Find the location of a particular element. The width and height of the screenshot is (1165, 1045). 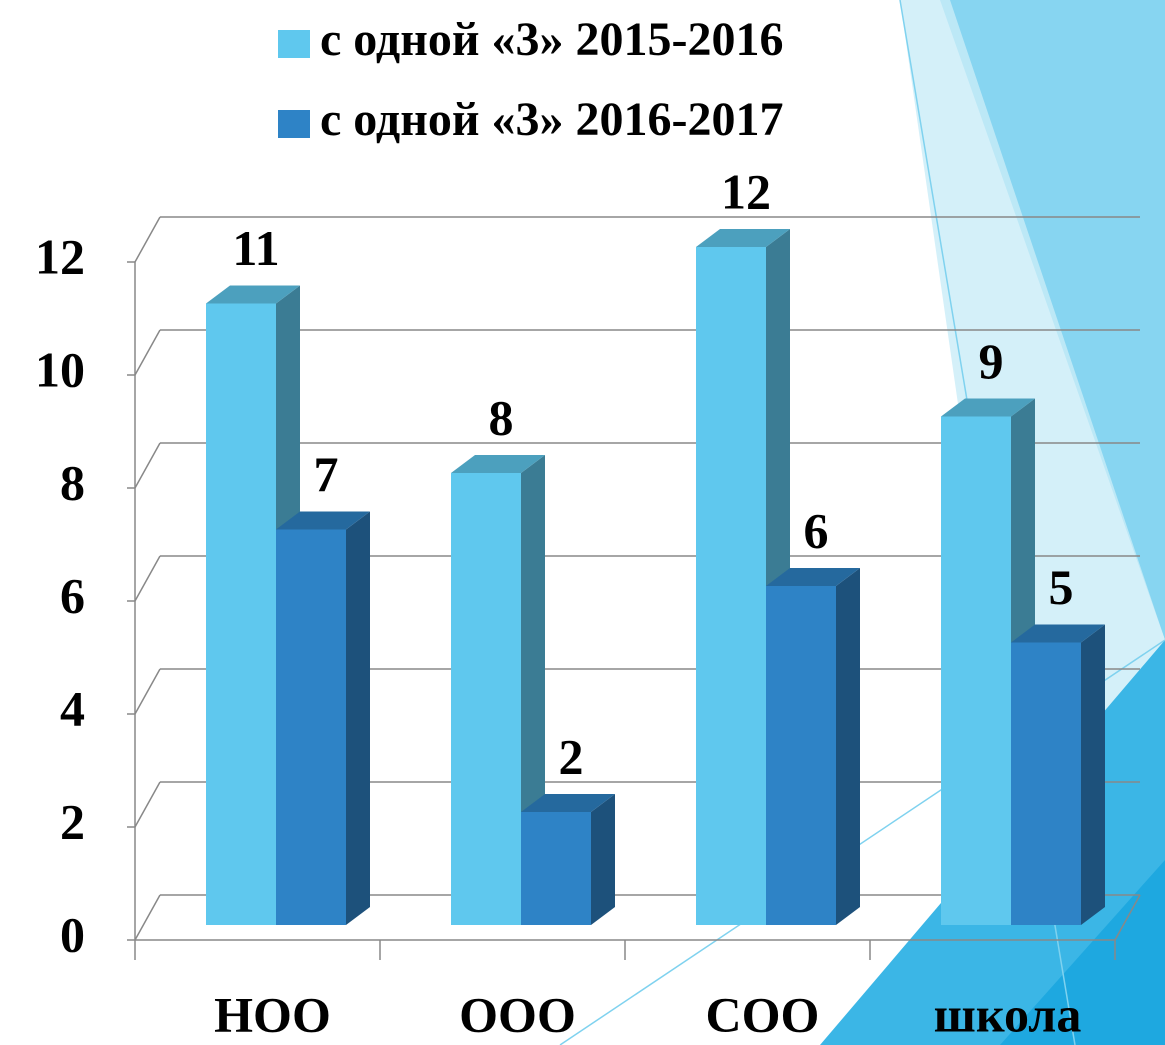

x-tick-label: ООО is located at coordinates (517, 1014).